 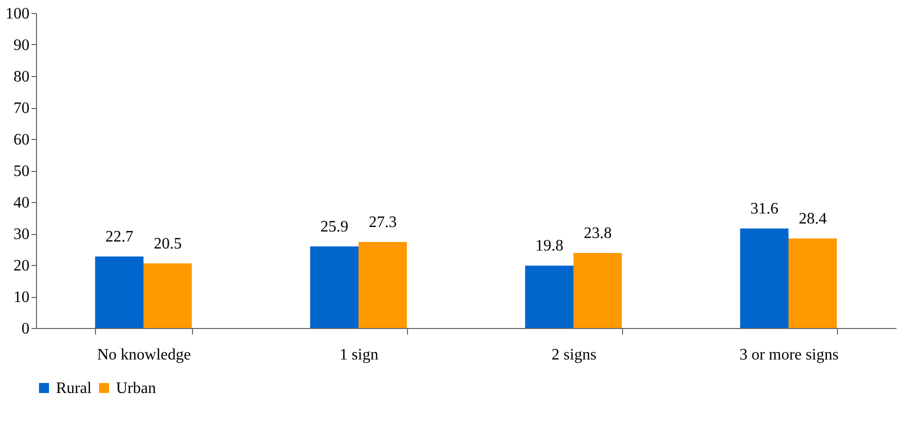 I want to click on y-tick-label: 10, so click(x=22, y=297).